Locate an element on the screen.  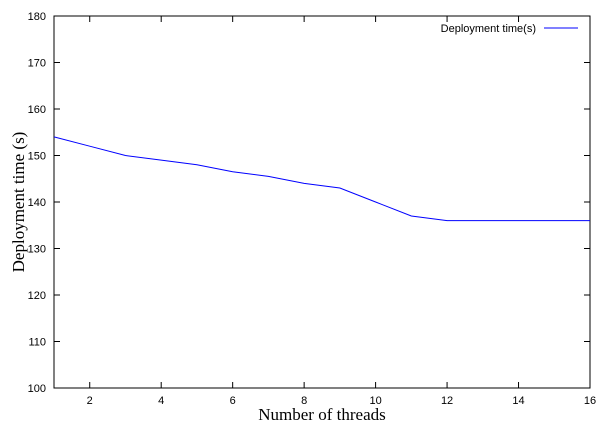
x-tick-label: 6 is located at coordinates (233, 401).